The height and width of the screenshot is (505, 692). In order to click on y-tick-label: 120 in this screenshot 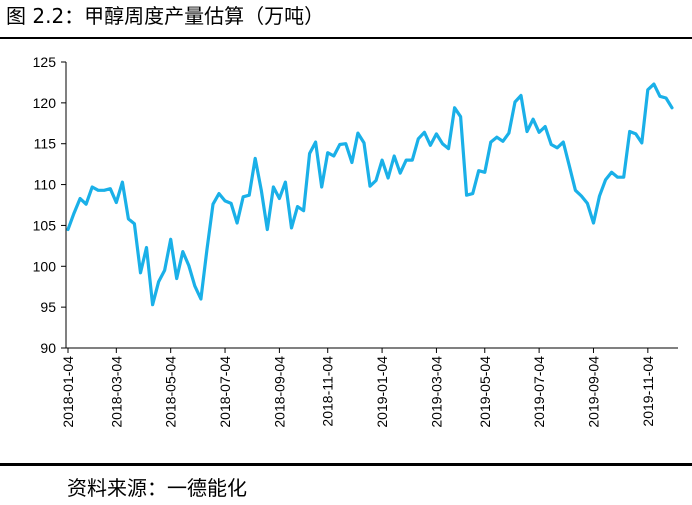, I will do `click(45, 103)`.